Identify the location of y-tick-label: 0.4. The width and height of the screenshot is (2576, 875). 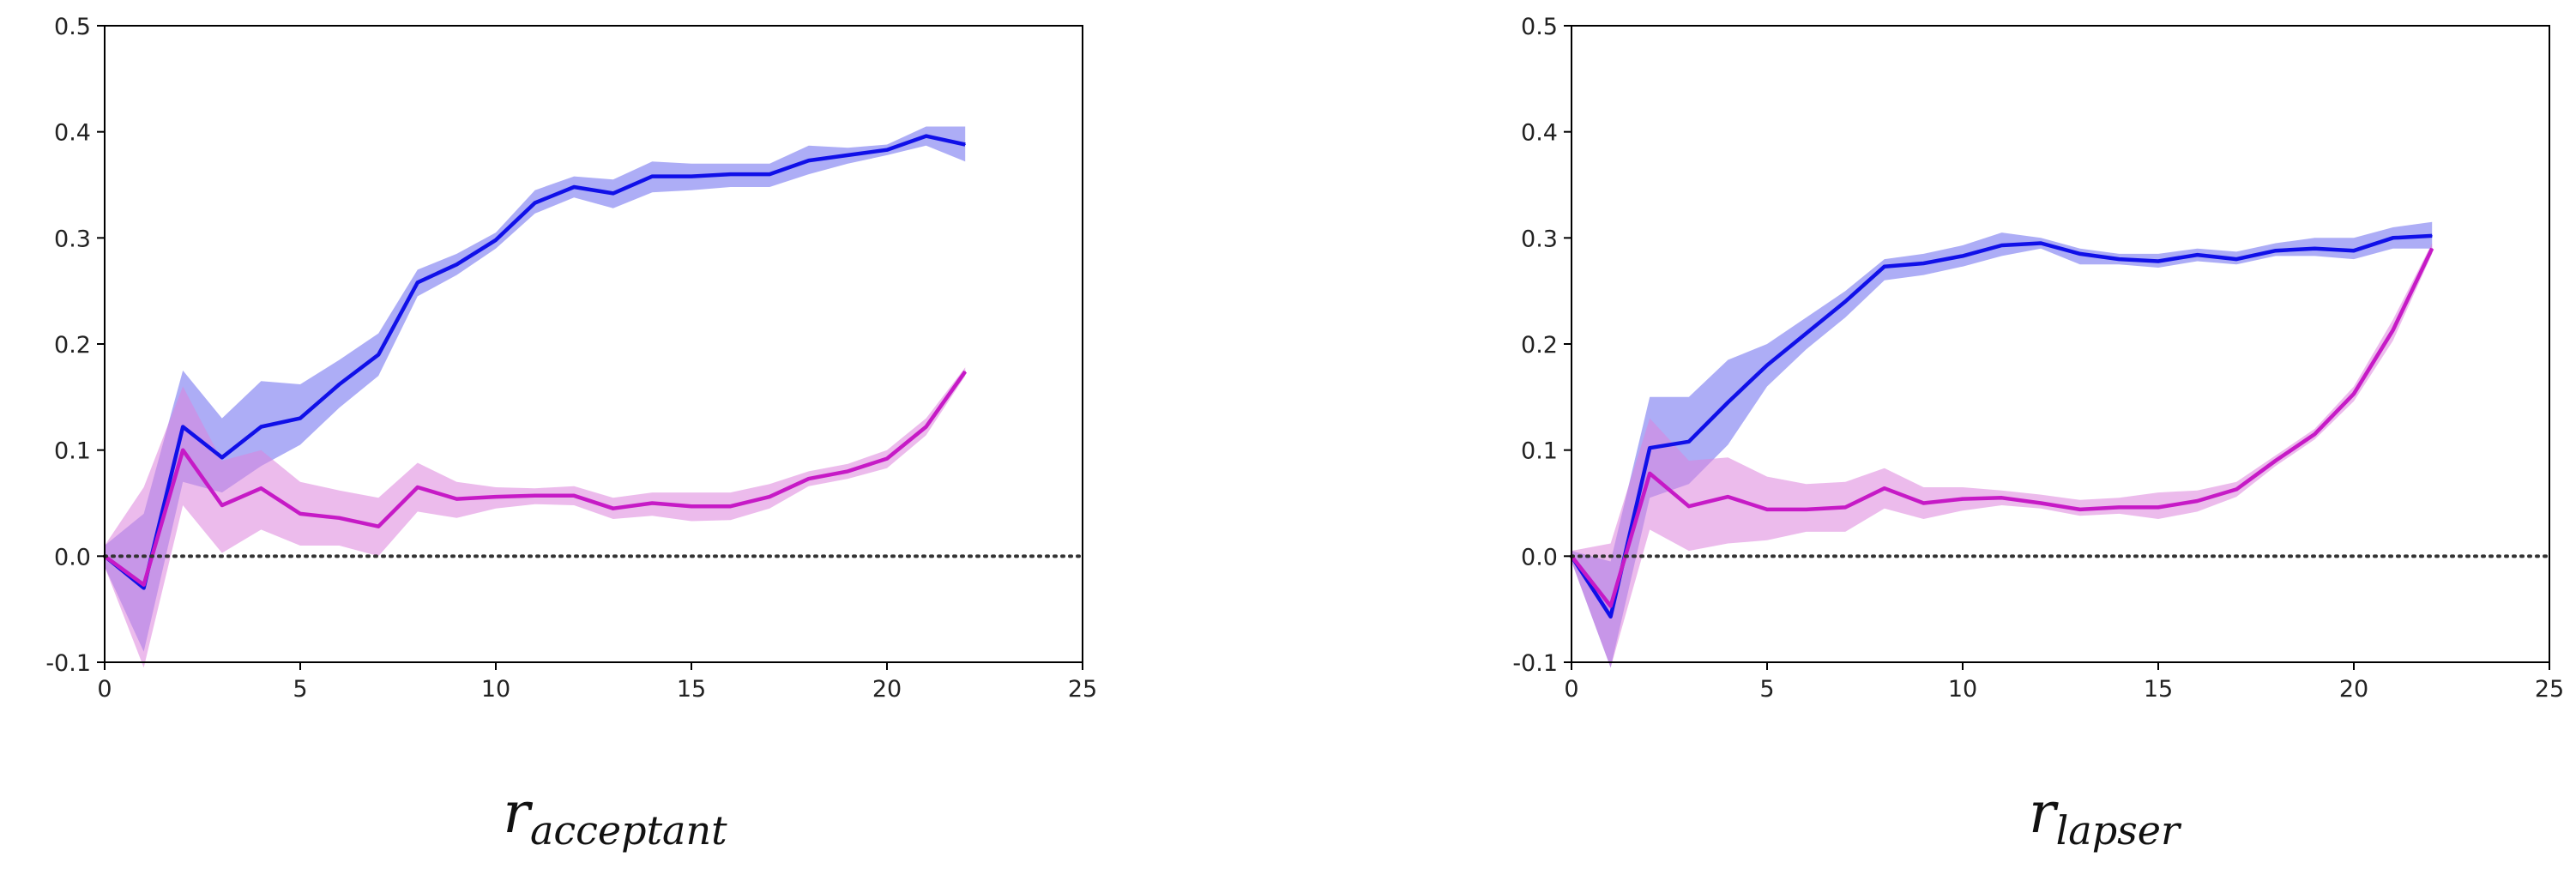
(72, 133).